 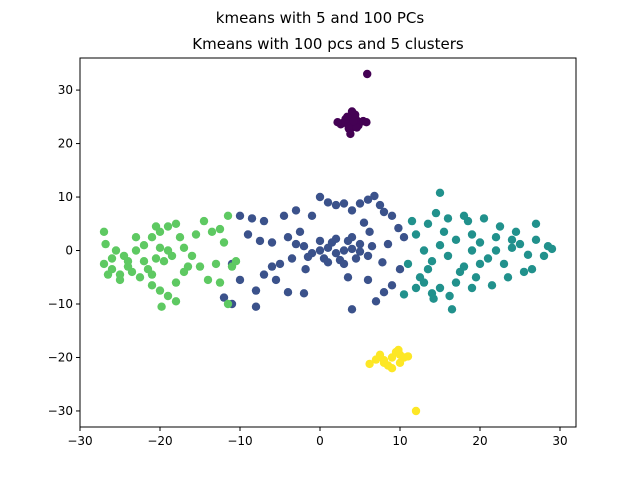 I want to click on y-tick-label: 10, so click(x=65, y=197).